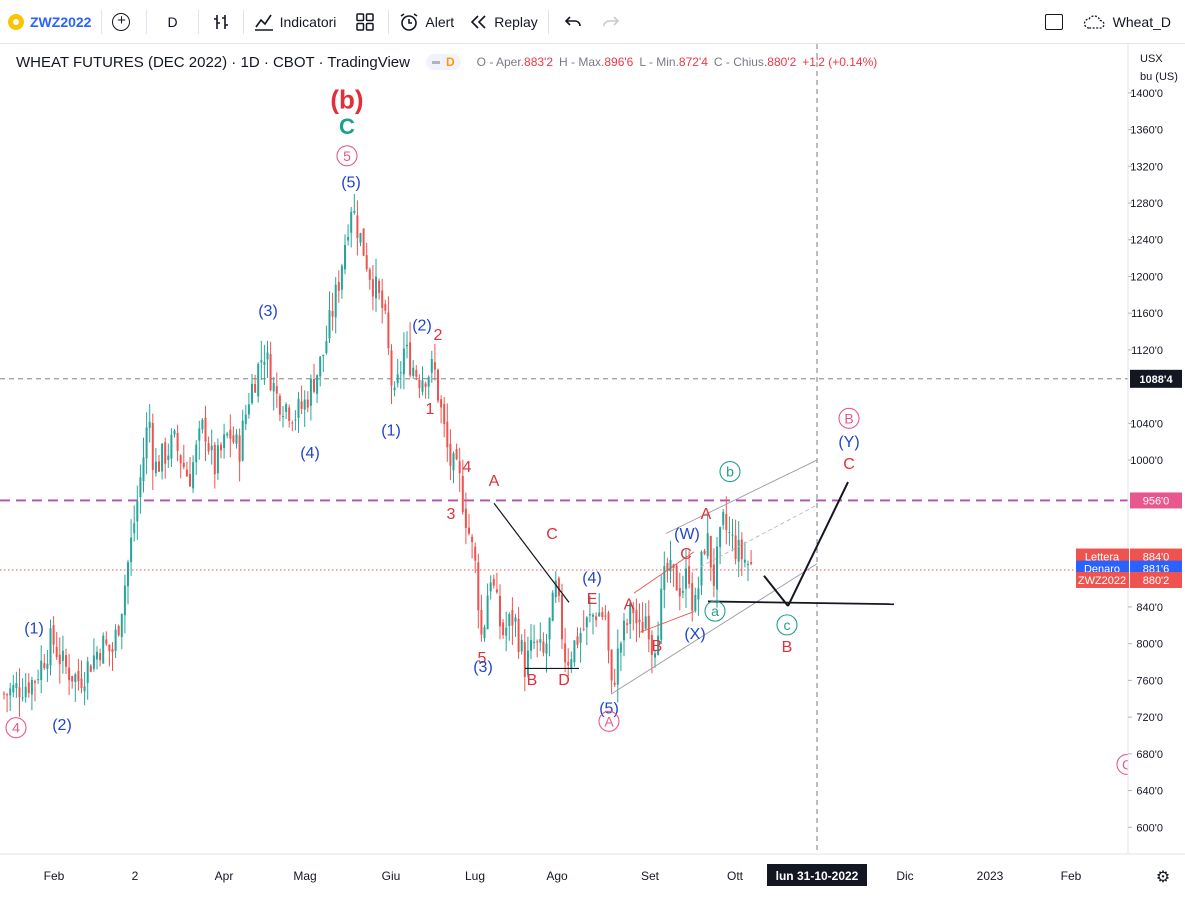 Image resolution: width=1185 pixels, height=899 pixels. What do you see at coordinates (1147, 351) in the screenshot?
I see `price-tick-label: 1120'0` at bounding box center [1147, 351].